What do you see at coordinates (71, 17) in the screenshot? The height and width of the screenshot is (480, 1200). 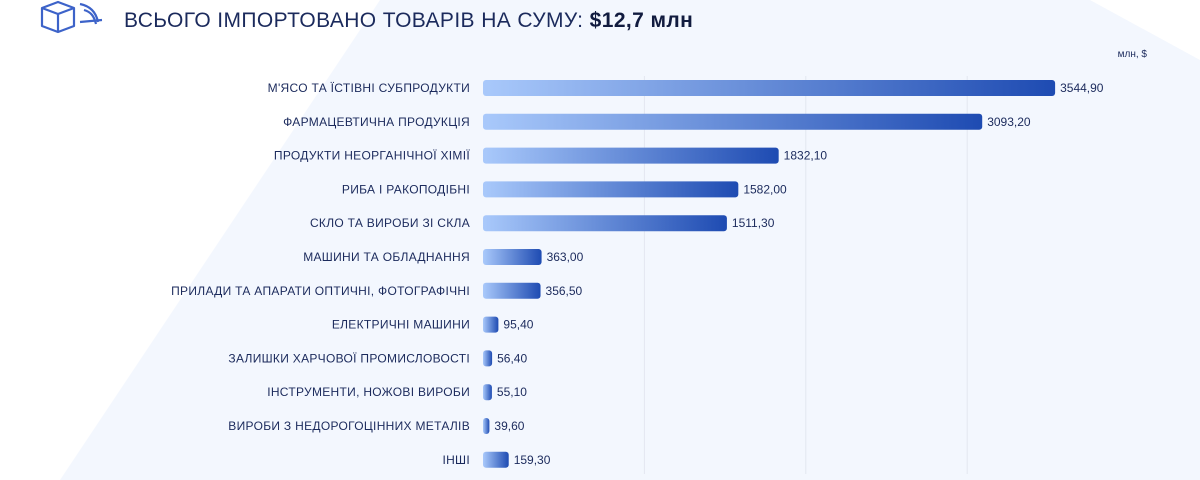 I see `import-box-globe-icon` at bounding box center [71, 17].